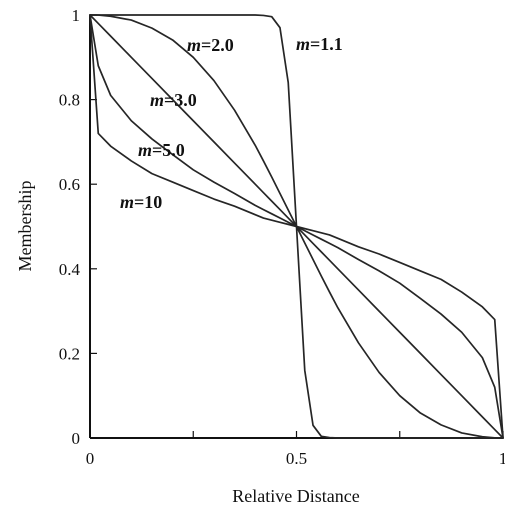  Describe the element at coordinates (69, 353) in the screenshot. I see `y-tick-label: 0.2` at that location.